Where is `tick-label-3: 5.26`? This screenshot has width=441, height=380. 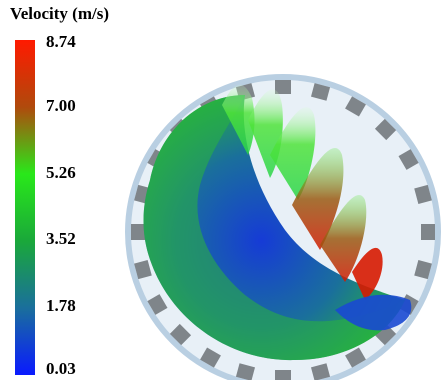
tick-label-3: 5.26 is located at coordinates (61, 172).